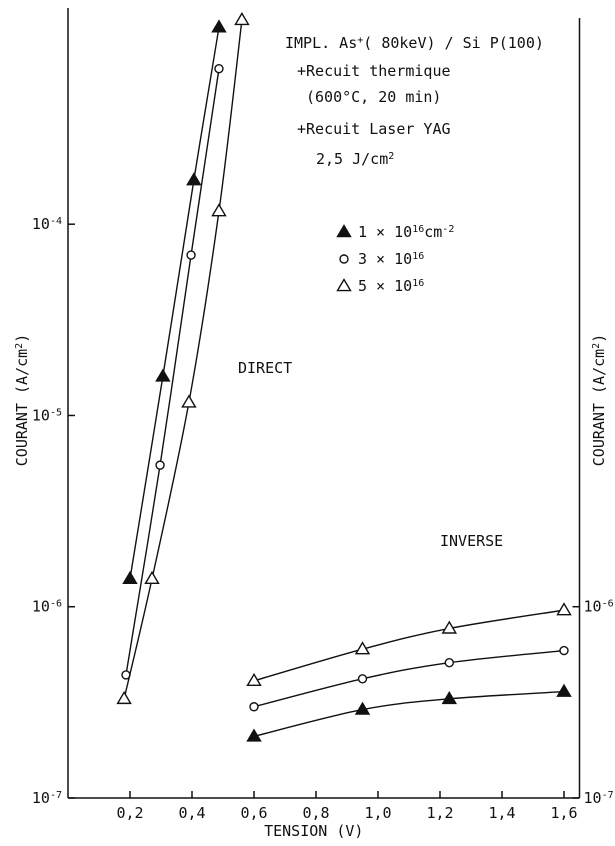 The width and height of the screenshot is (615, 846). What do you see at coordinates (253, 813) in the screenshot?
I see `x-tick-label: 0,6` at bounding box center [253, 813].